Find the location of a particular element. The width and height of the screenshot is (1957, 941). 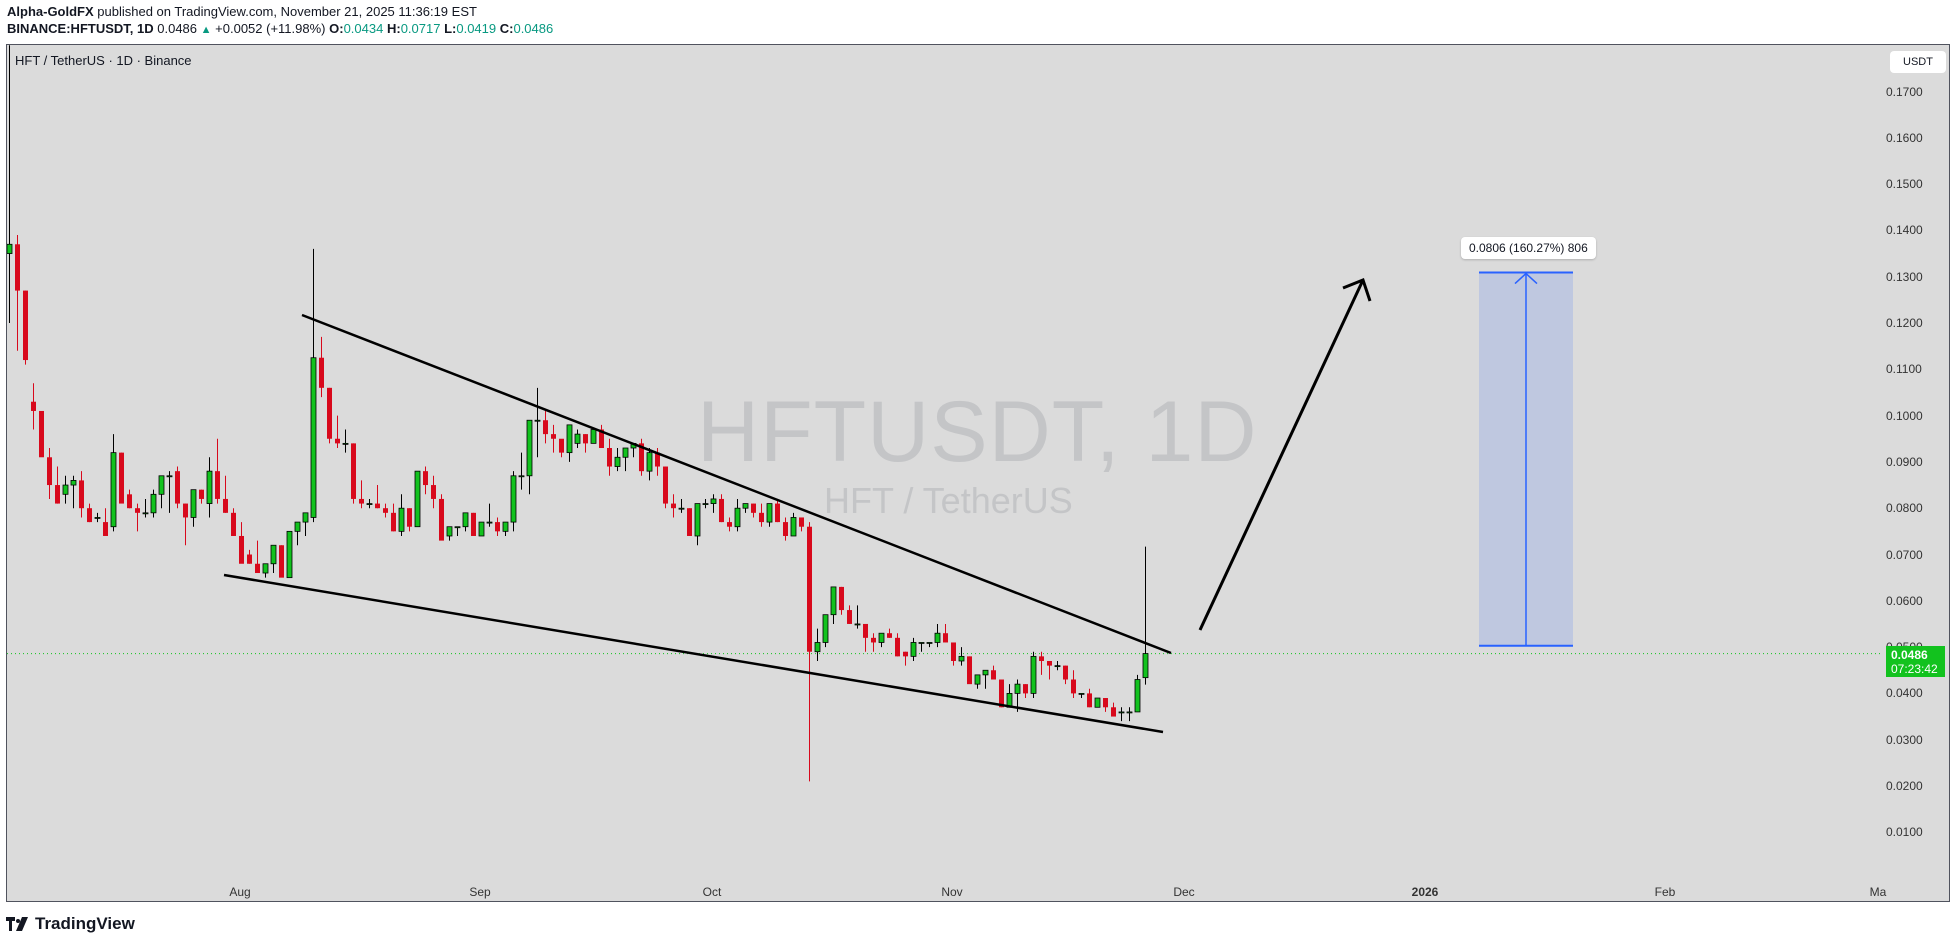

price-axis-label: 0.1100 is located at coordinates (1904, 369).